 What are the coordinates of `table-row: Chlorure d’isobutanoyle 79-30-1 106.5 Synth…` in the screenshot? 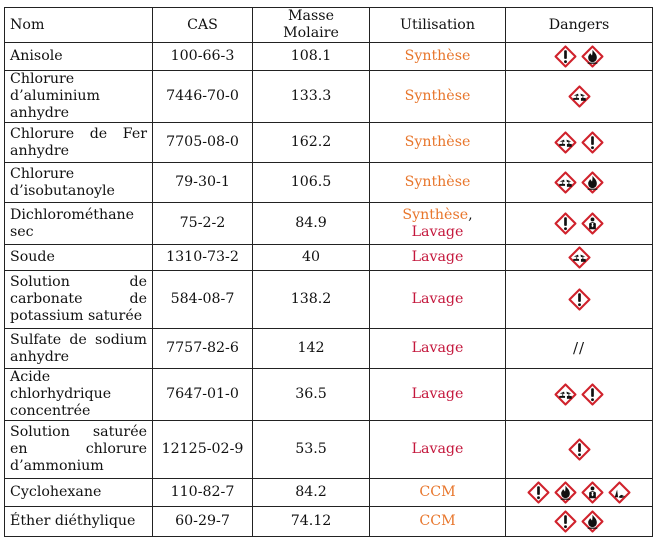 It's located at (328, 182).